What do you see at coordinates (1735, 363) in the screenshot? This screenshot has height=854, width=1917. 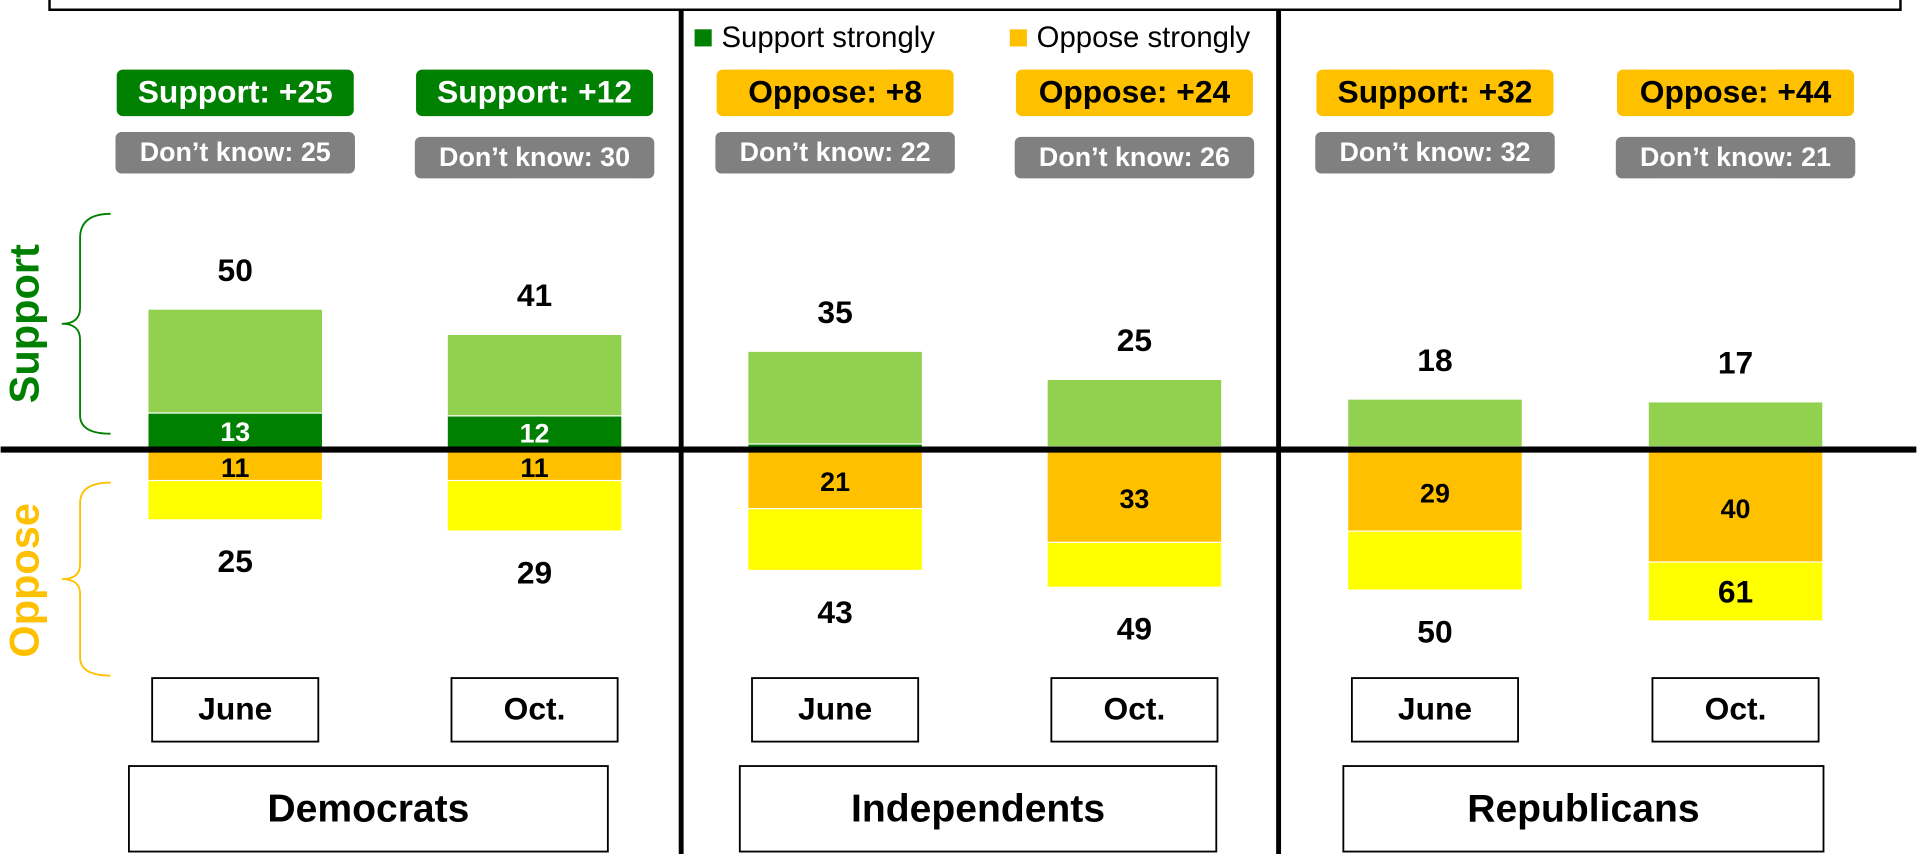 I see `value-label: 17` at bounding box center [1735, 363].